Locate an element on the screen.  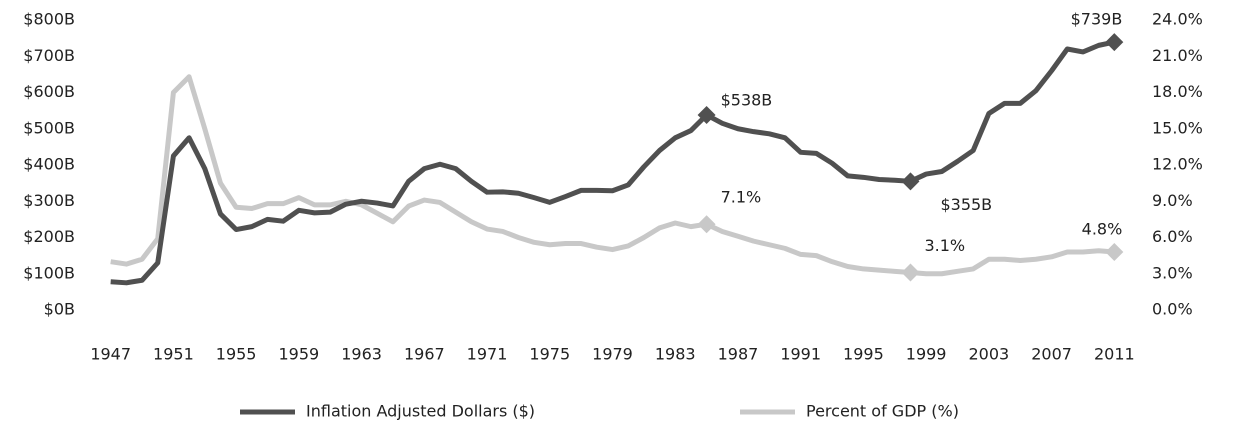
y-tick-label: $200B is located at coordinates (49, 236).